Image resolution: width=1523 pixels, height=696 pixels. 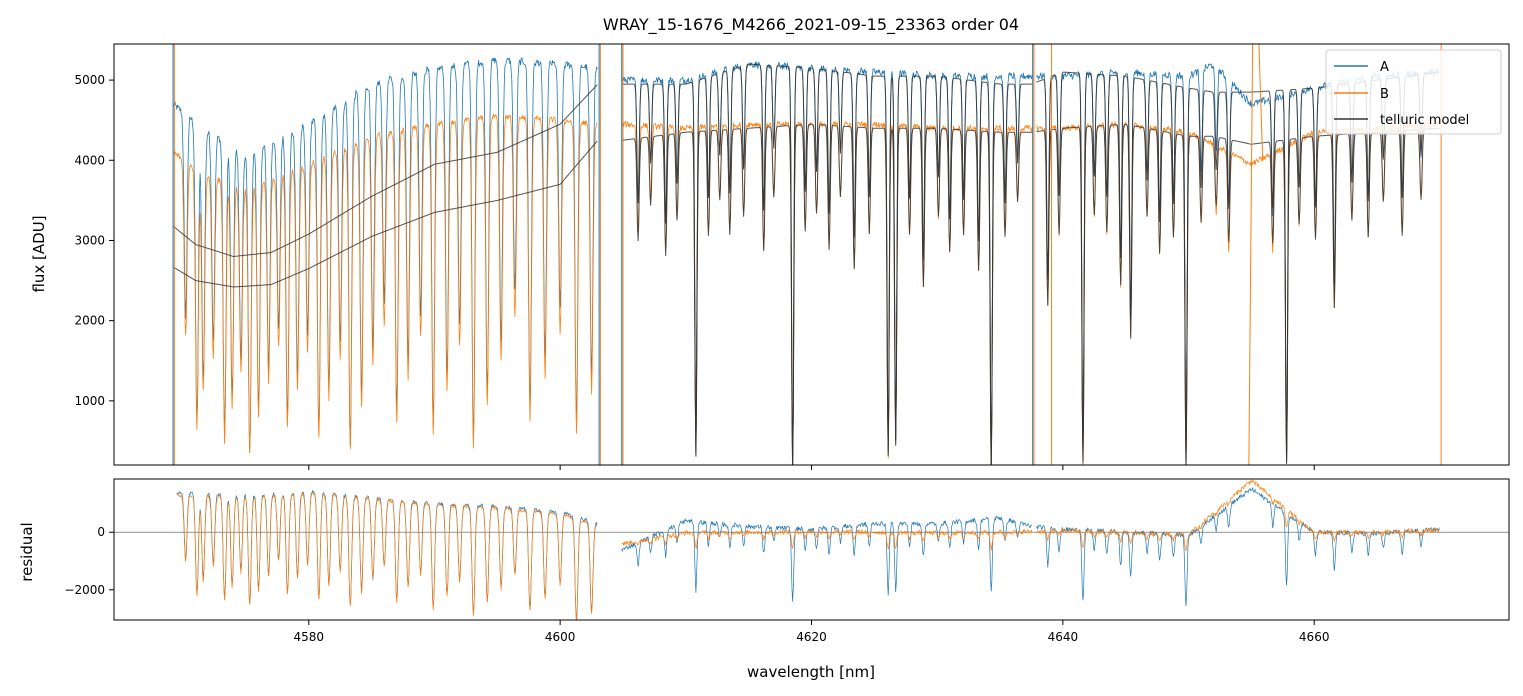 What do you see at coordinates (811, 672) in the screenshot?
I see `x-axis-label: wavelength [nm]` at bounding box center [811, 672].